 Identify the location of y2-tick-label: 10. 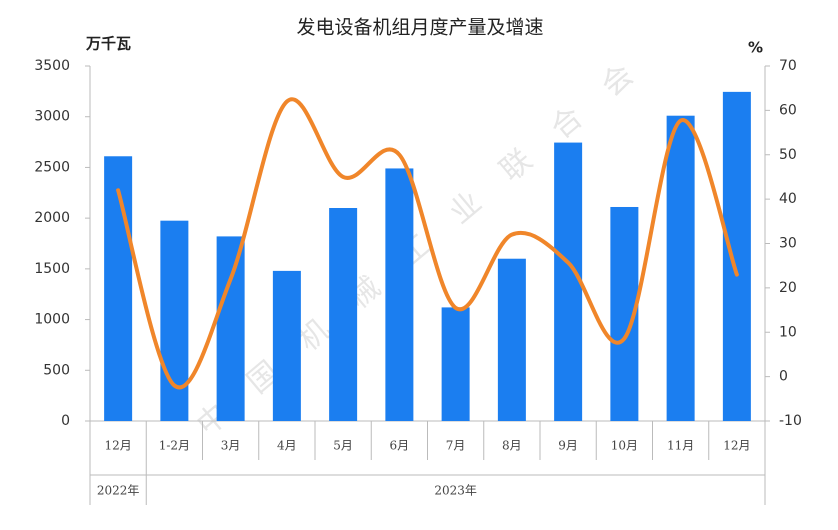
(788, 332).